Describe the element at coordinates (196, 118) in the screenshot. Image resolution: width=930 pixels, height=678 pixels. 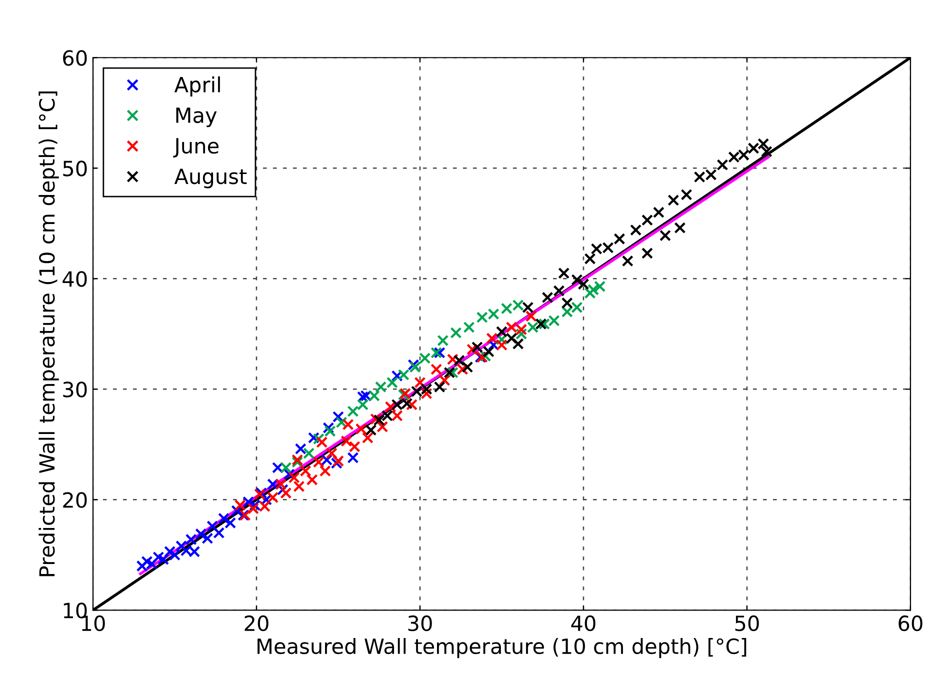
I see `legend-label: May` at that location.